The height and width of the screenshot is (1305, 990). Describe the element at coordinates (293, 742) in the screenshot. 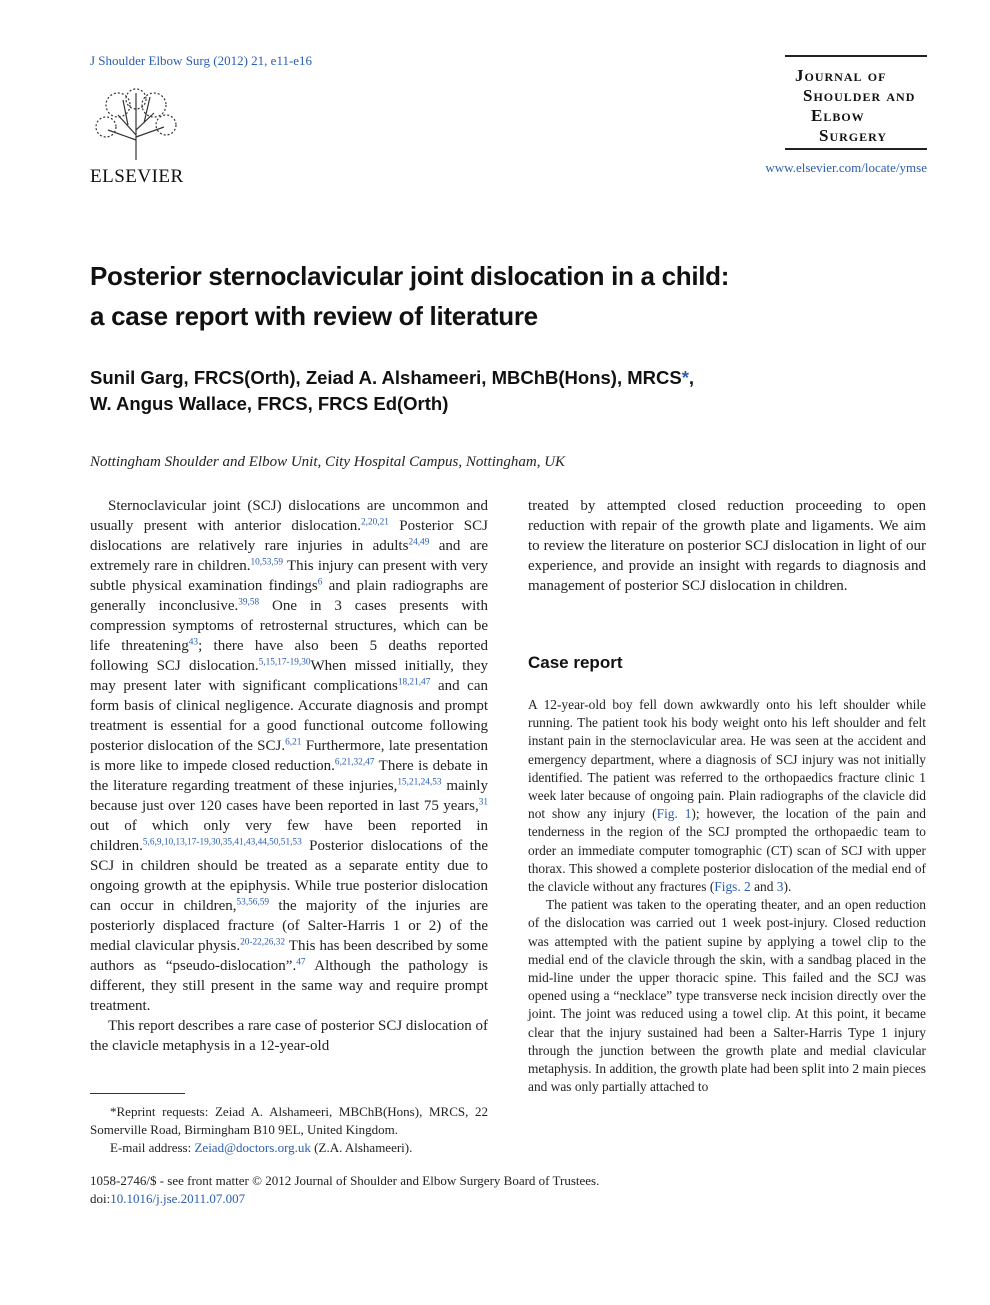

I see `citation-ref: 6,21` at that location.